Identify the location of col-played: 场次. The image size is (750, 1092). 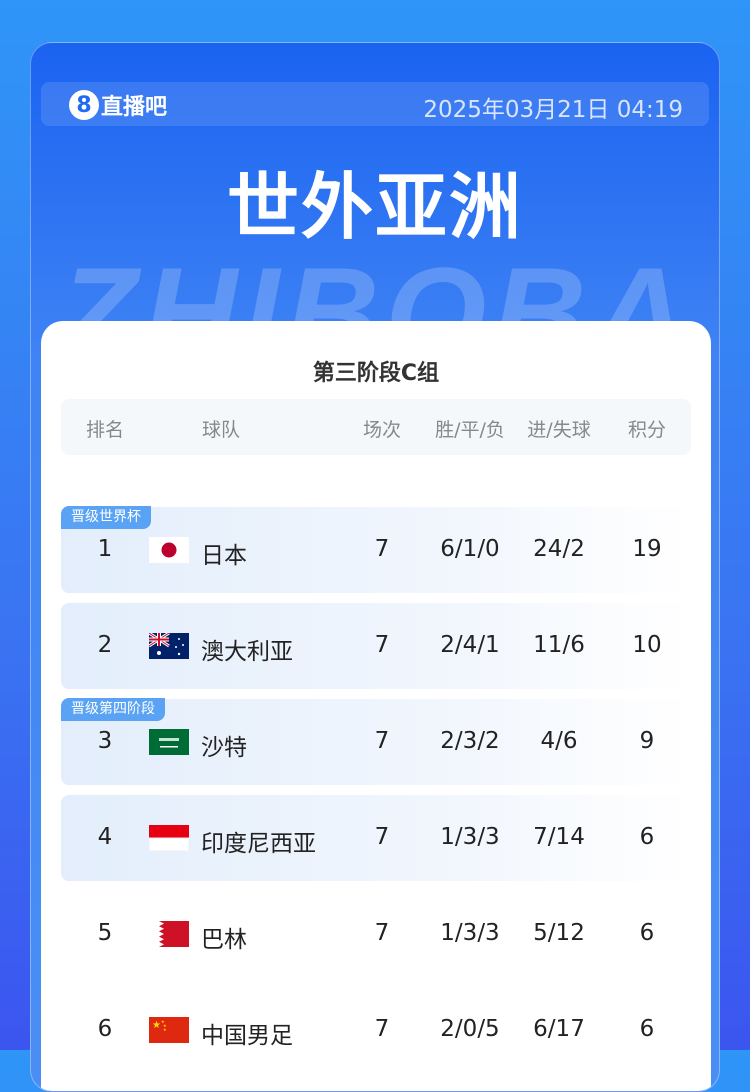
(382, 430).